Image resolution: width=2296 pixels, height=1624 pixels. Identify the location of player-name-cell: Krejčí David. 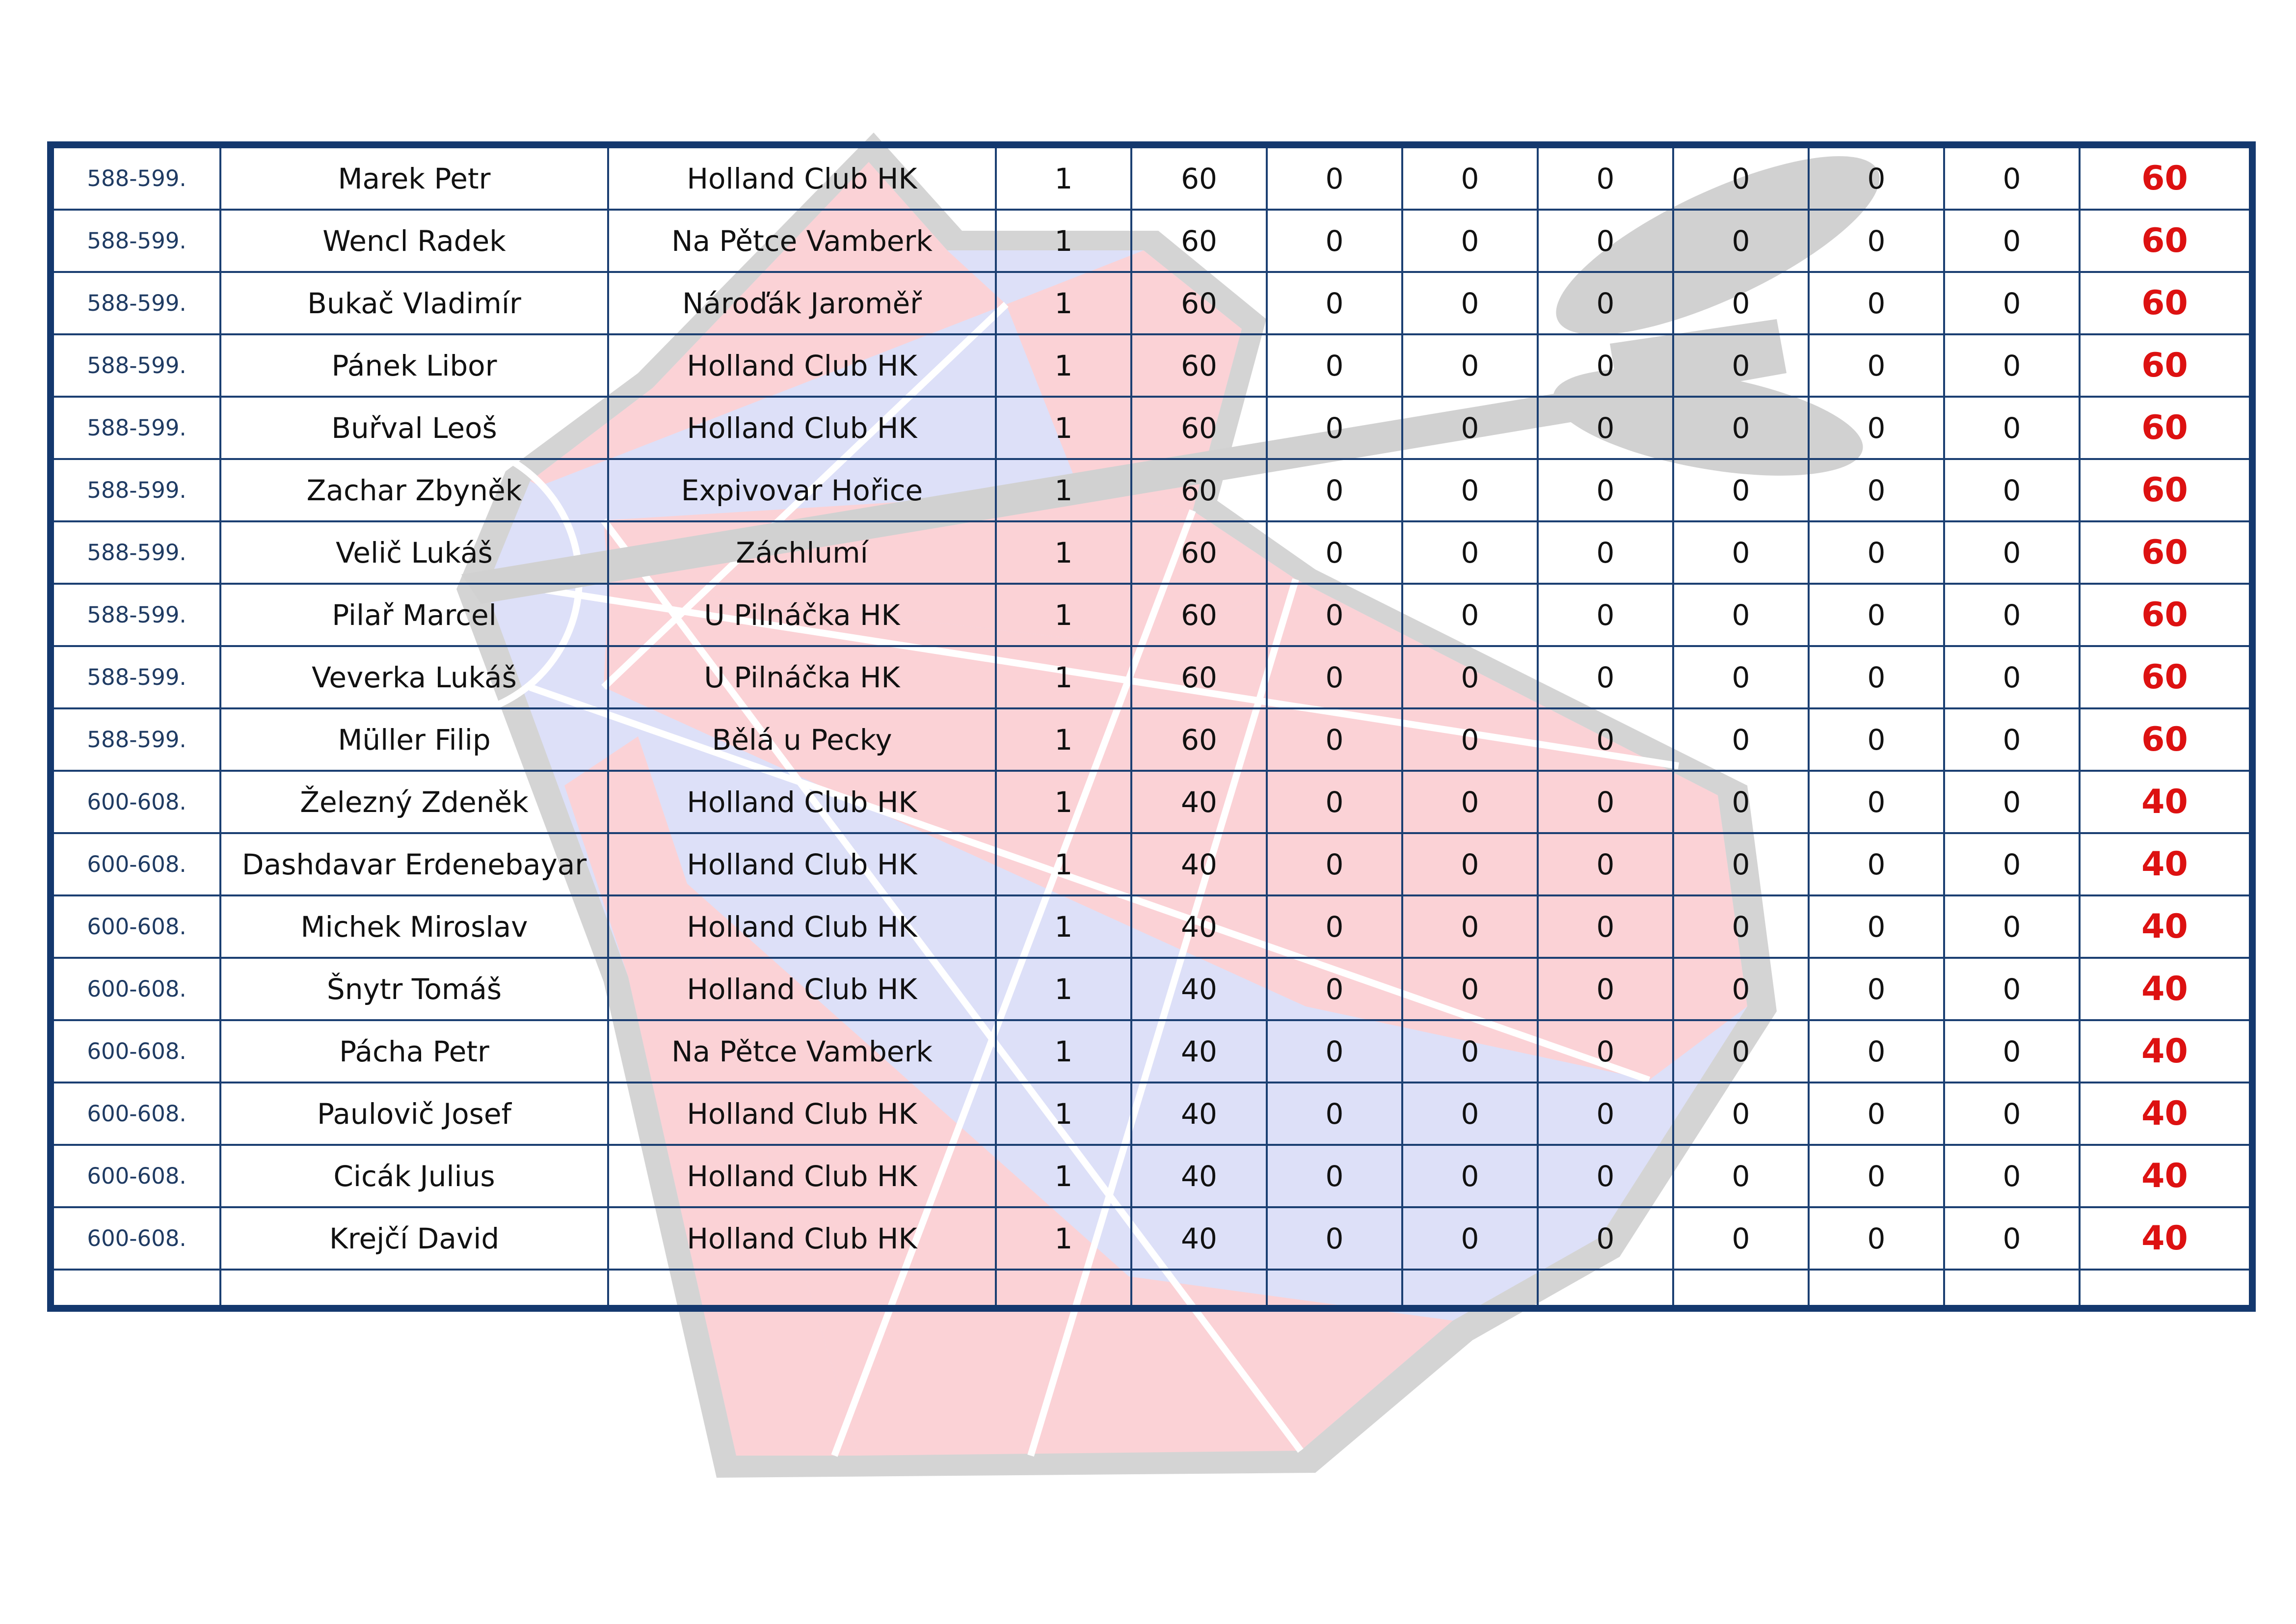
(414, 1238).